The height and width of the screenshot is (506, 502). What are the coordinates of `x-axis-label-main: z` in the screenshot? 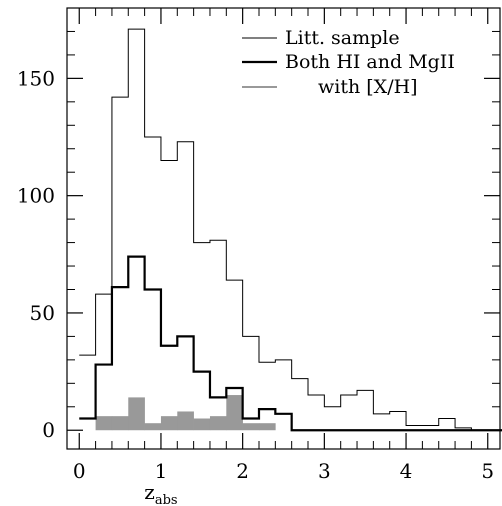 It's located at (149, 492).